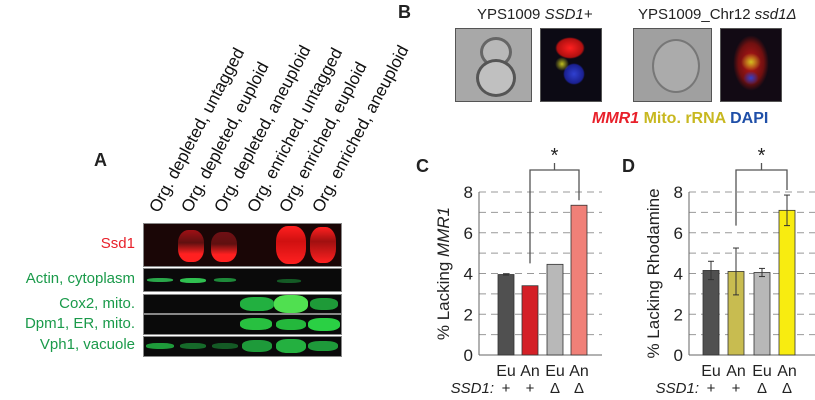  Describe the element at coordinates (242, 245) in the screenshot. I see `blot-ssd1` at that location.